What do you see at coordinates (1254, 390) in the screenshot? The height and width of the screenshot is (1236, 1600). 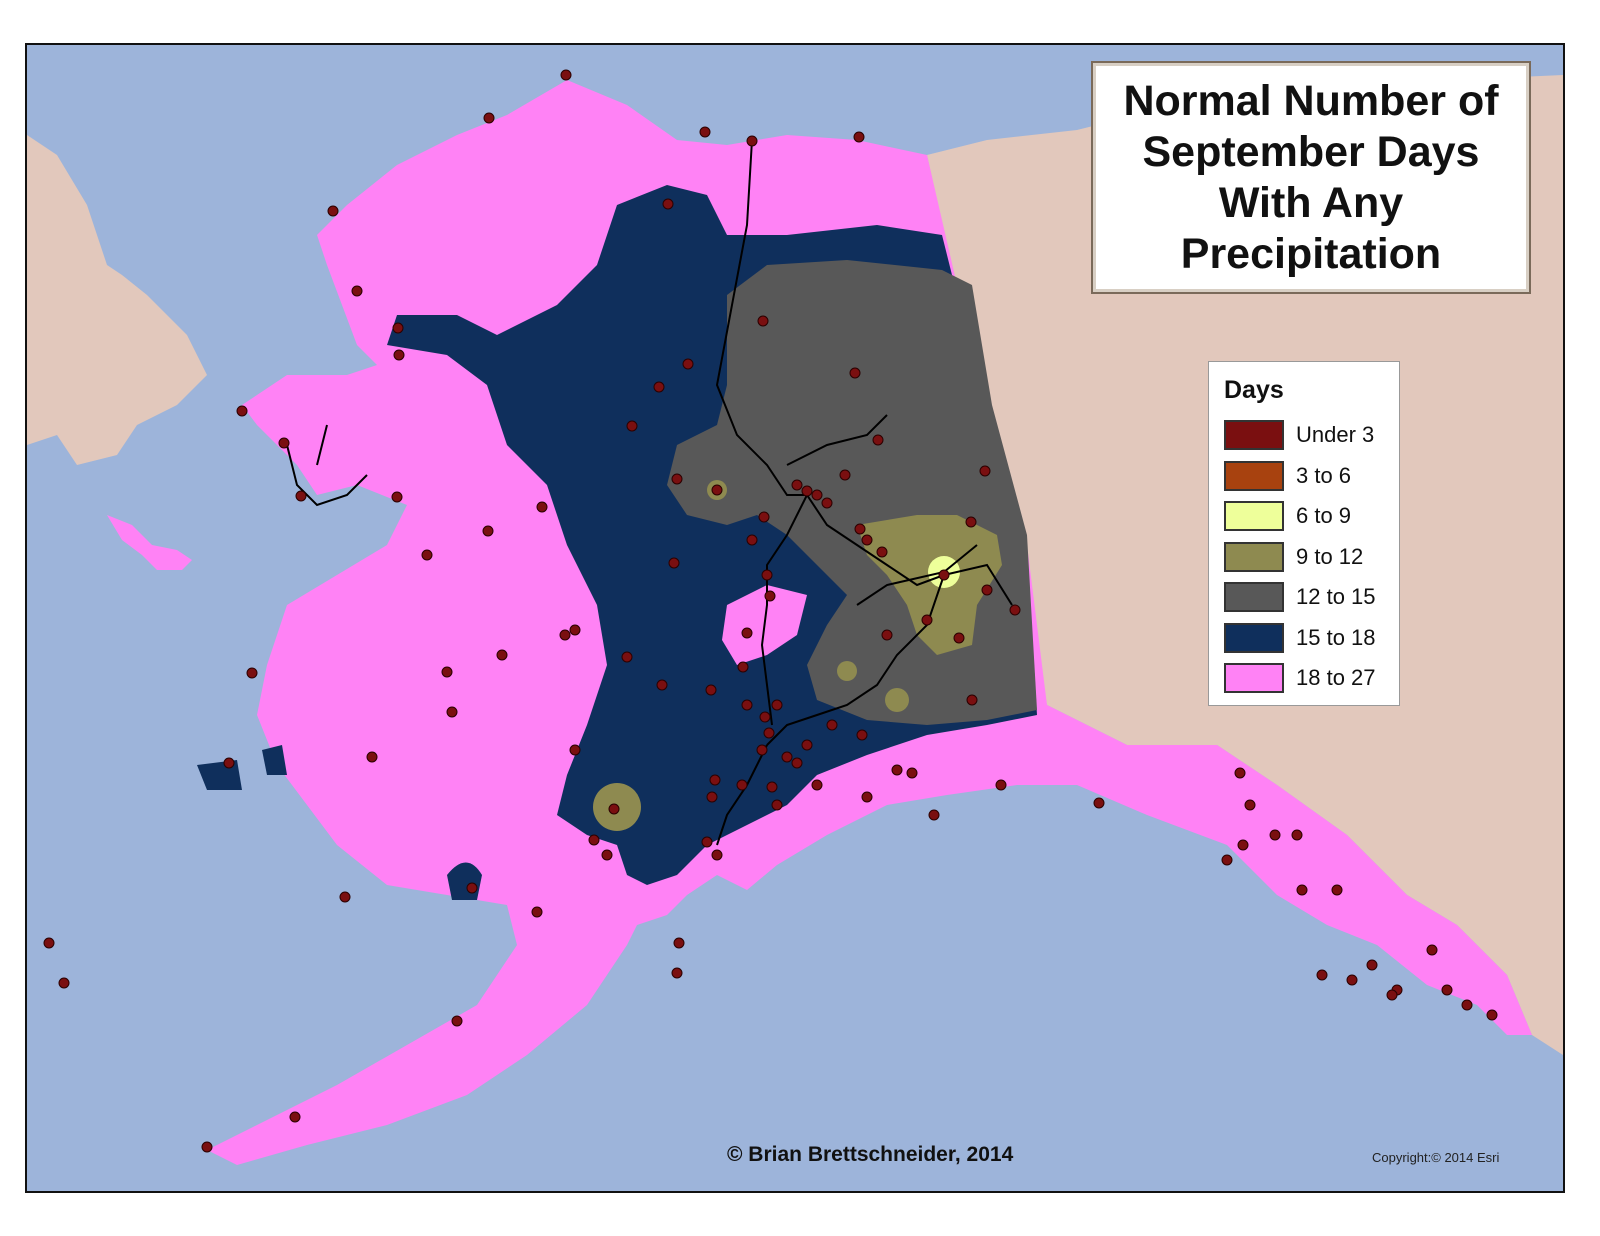 I see `legend-title: Days` at bounding box center [1254, 390].